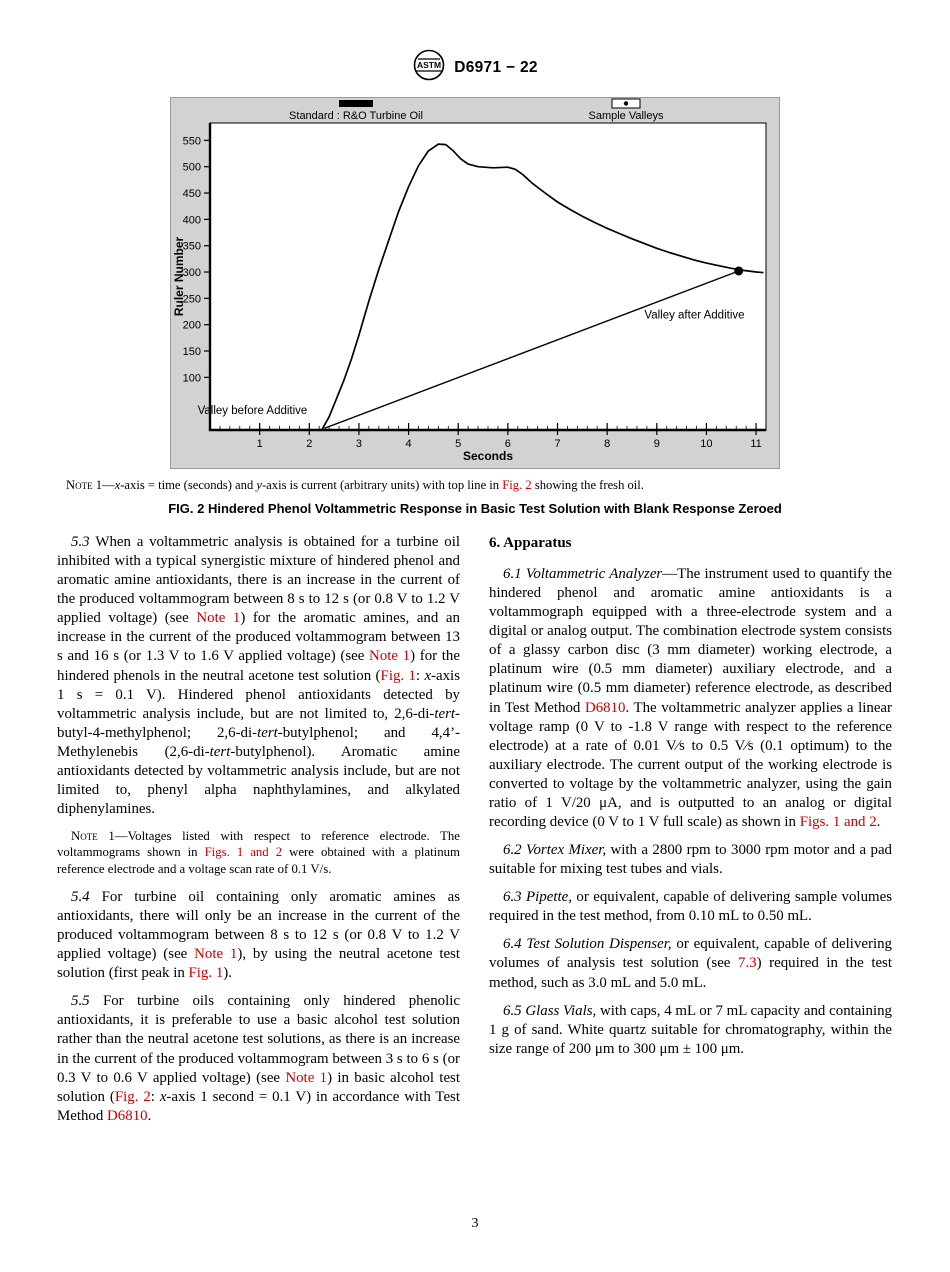 The height and width of the screenshot is (1272, 950). I want to click on y-tick-label: 100, so click(192, 378).